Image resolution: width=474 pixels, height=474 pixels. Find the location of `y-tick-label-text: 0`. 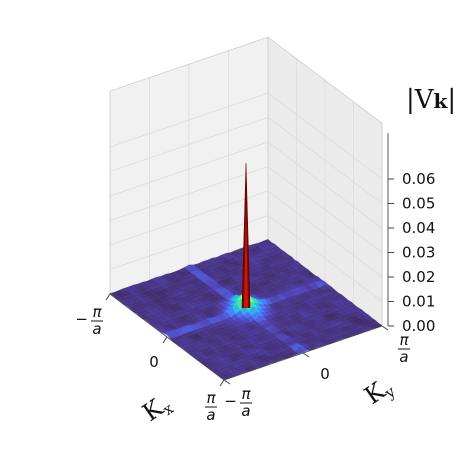

y-tick-label-text: 0 is located at coordinates (325, 374).